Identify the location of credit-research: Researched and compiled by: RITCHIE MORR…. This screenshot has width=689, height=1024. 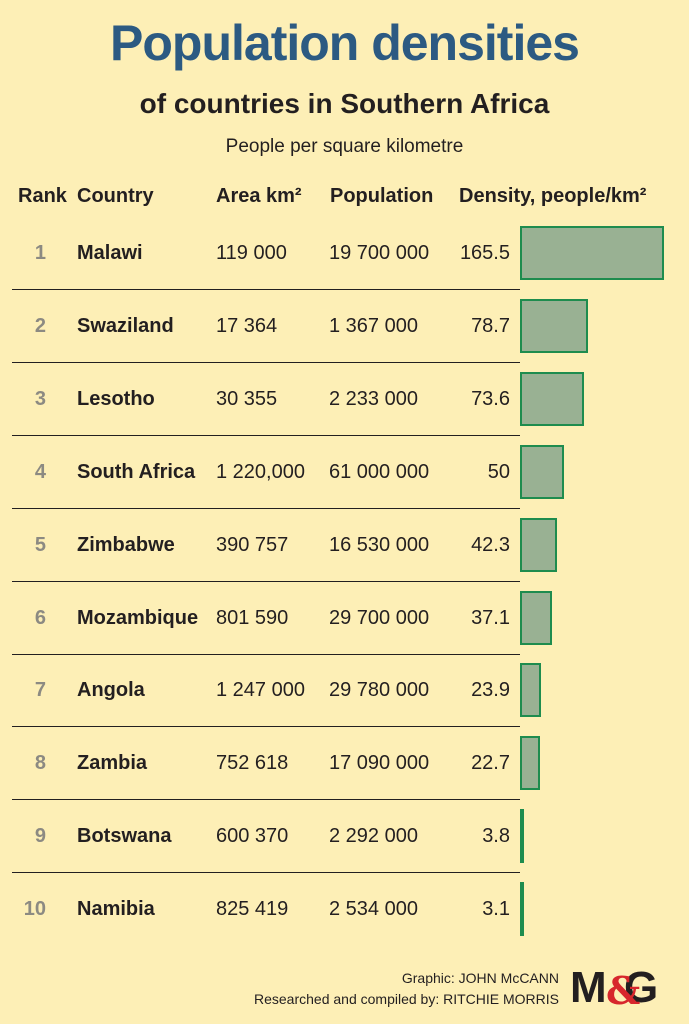
(406, 999).